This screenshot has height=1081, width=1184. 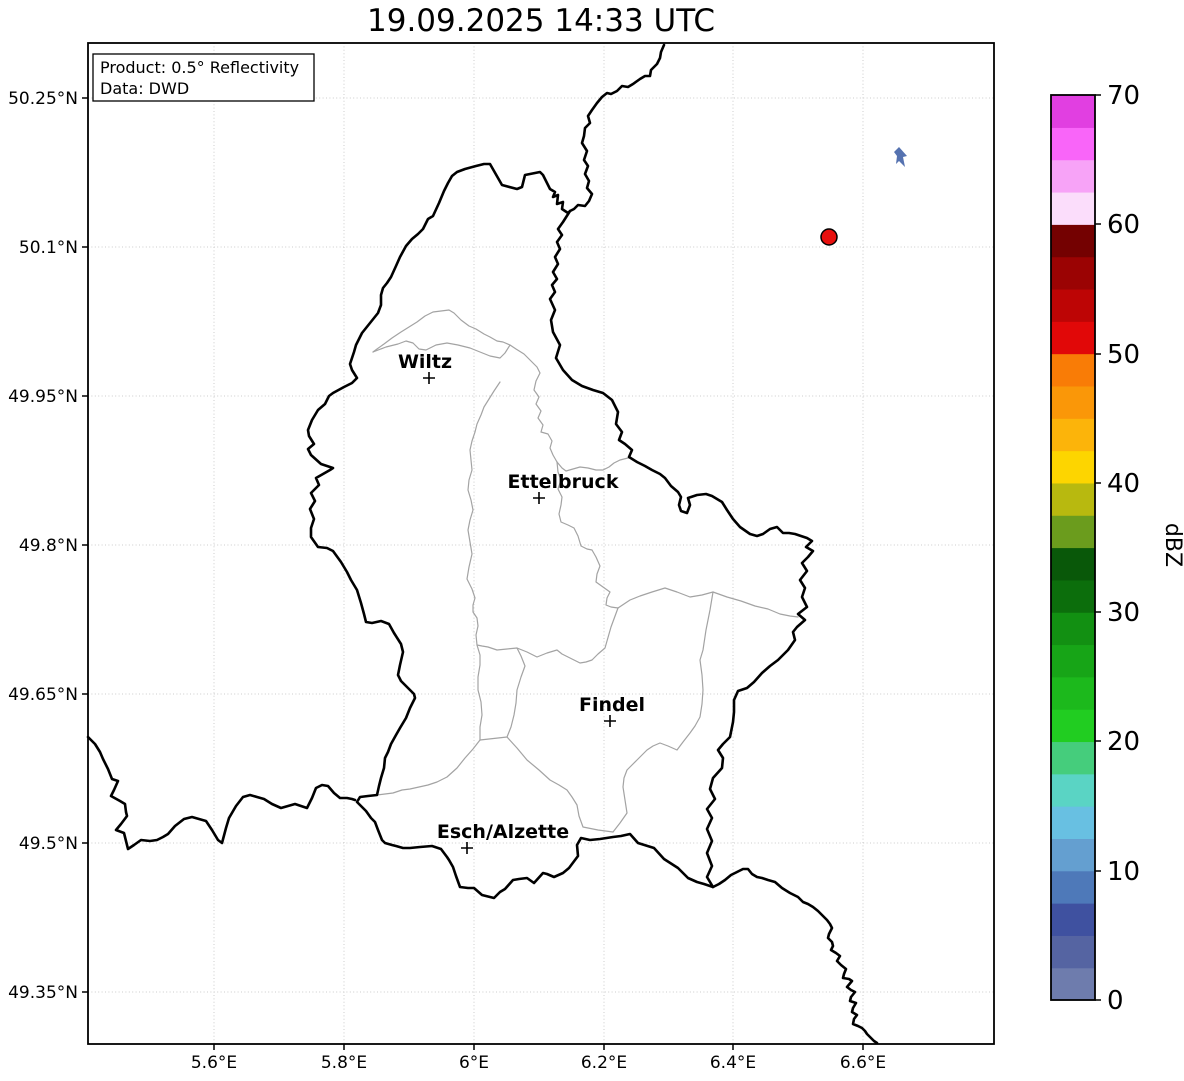 What do you see at coordinates (144, 88) in the screenshot?
I see `data-source-line: Data: DWD` at bounding box center [144, 88].